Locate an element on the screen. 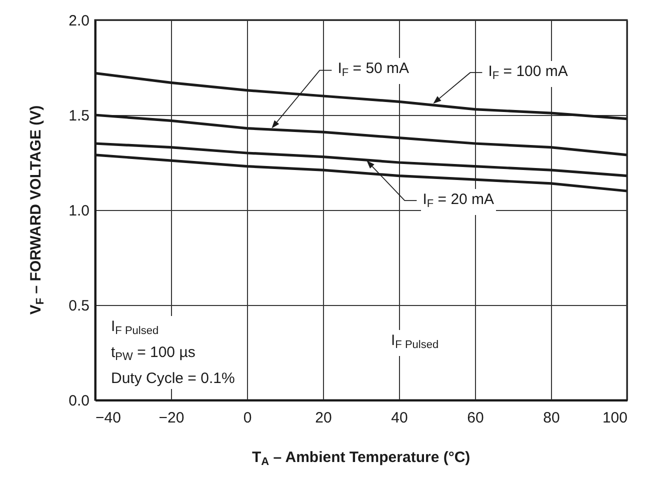 The width and height of the screenshot is (656, 483). x-tick-label: 40 is located at coordinates (399, 418).